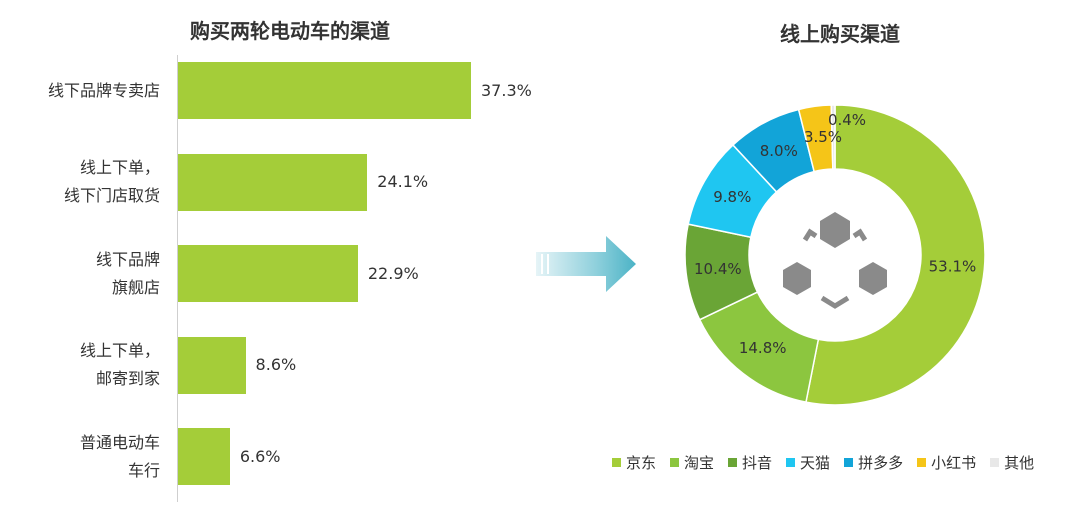 The width and height of the screenshot is (1080, 514). Describe the element at coordinates (586, 264) in the screenshot. I see `right-arrow-icon` at that location.